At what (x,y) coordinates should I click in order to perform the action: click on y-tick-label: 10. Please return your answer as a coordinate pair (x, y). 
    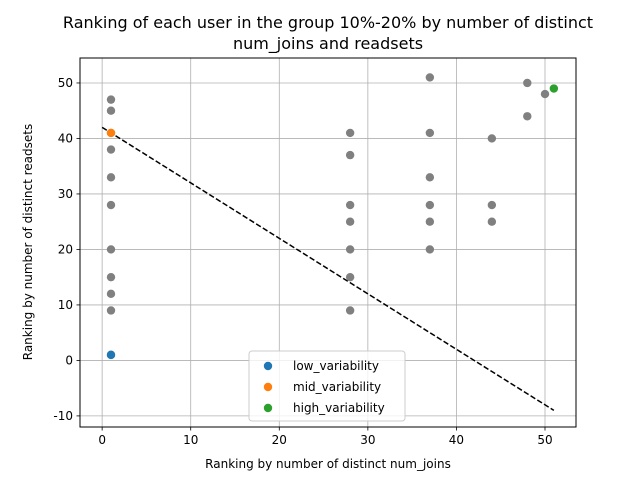
    Looking at the image, I should click on (65, 305).